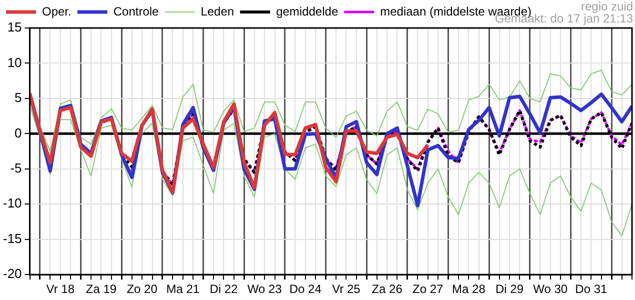  I want to click on y-tick-label: -10, so click(12, 203).